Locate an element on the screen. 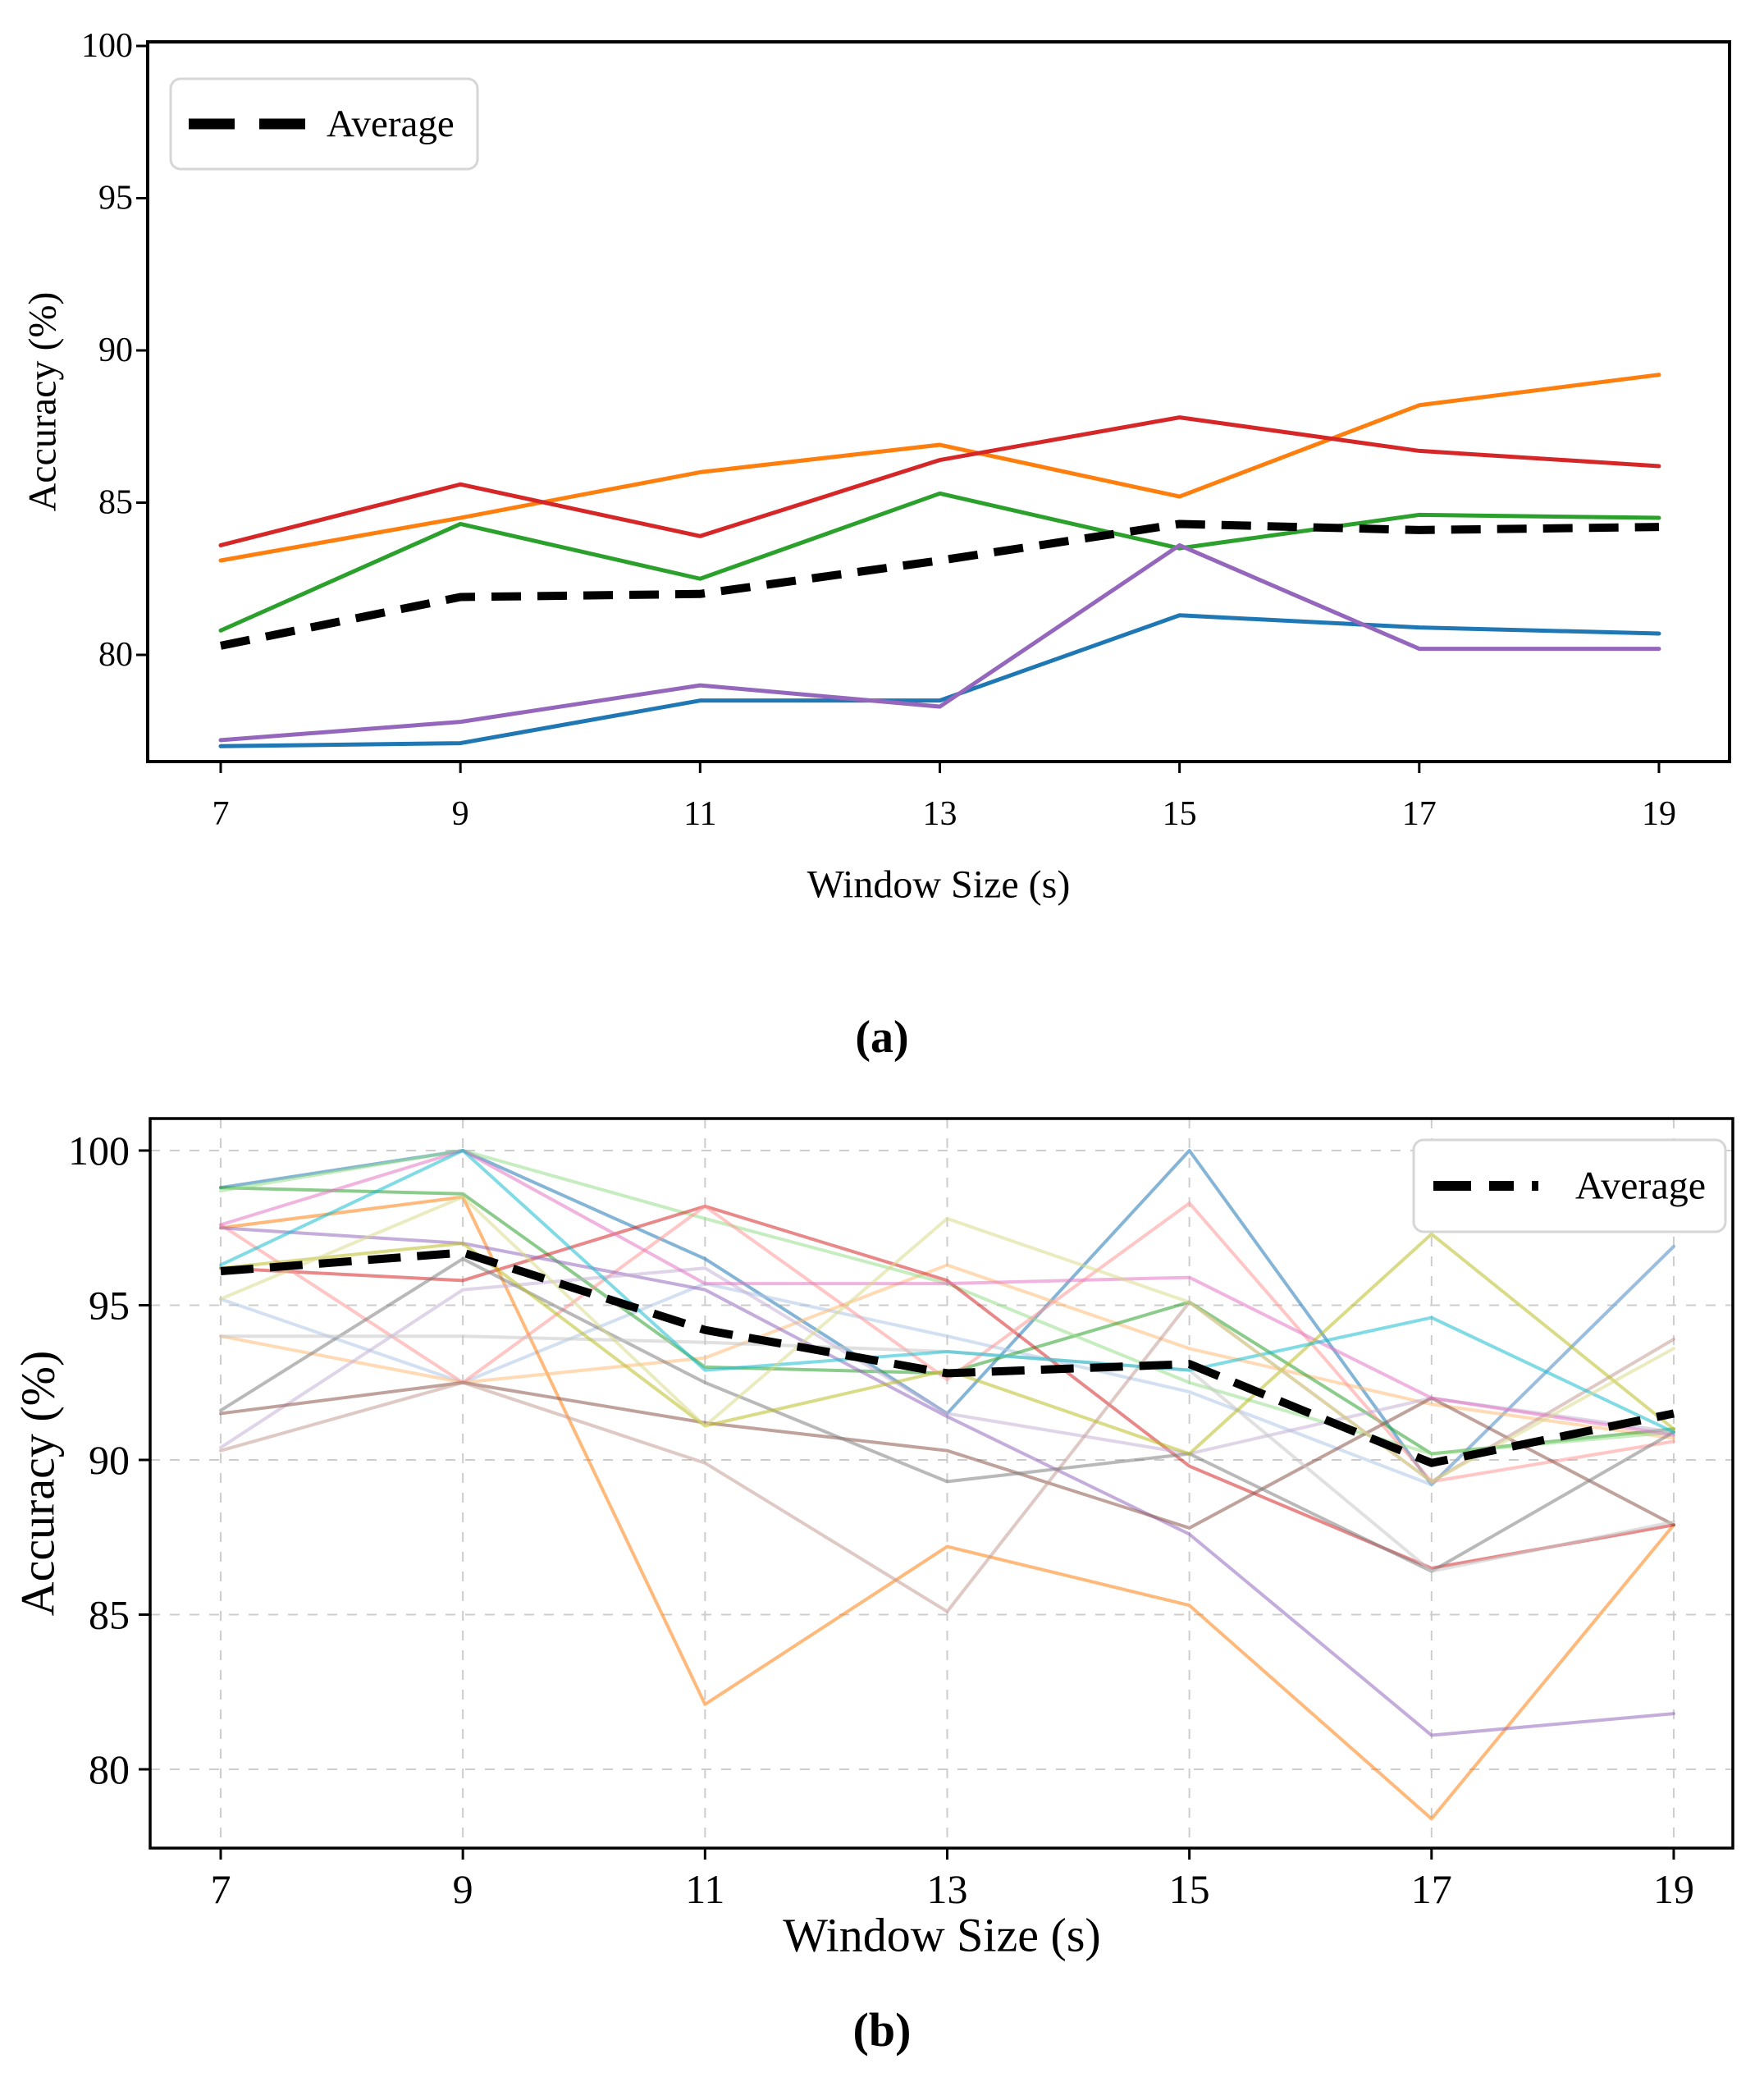 The image size is (1764, 2091). caption-a: (a) is located at coordinates (882, 1037).